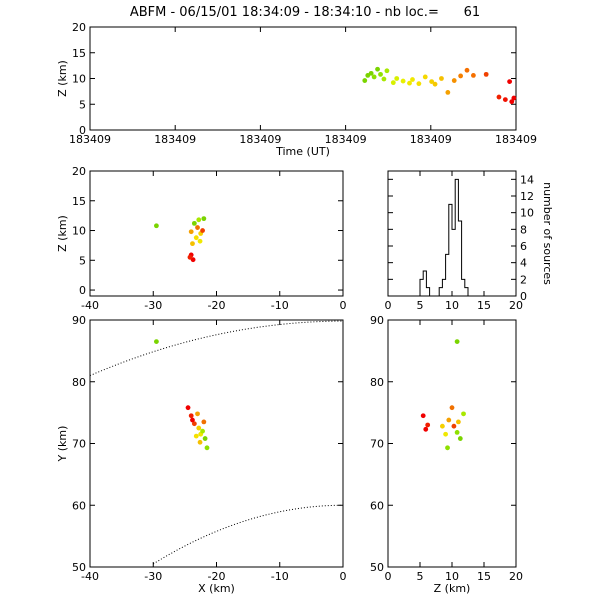 The image size is (600, 600). Describe the element at coordinates (527, 196) in the screenshot. I see `y-tick-label: 12` at that location.